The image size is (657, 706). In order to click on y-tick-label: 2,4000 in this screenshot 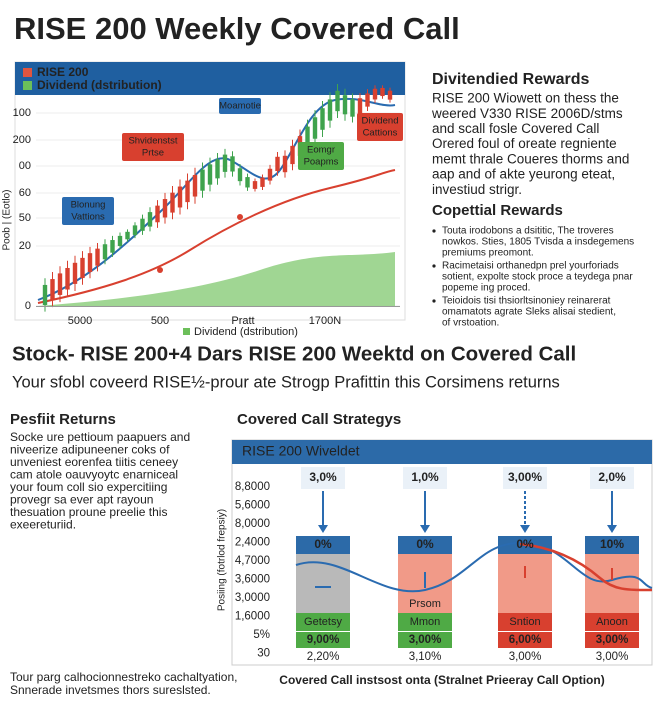, I will do `click(252, 543)`.